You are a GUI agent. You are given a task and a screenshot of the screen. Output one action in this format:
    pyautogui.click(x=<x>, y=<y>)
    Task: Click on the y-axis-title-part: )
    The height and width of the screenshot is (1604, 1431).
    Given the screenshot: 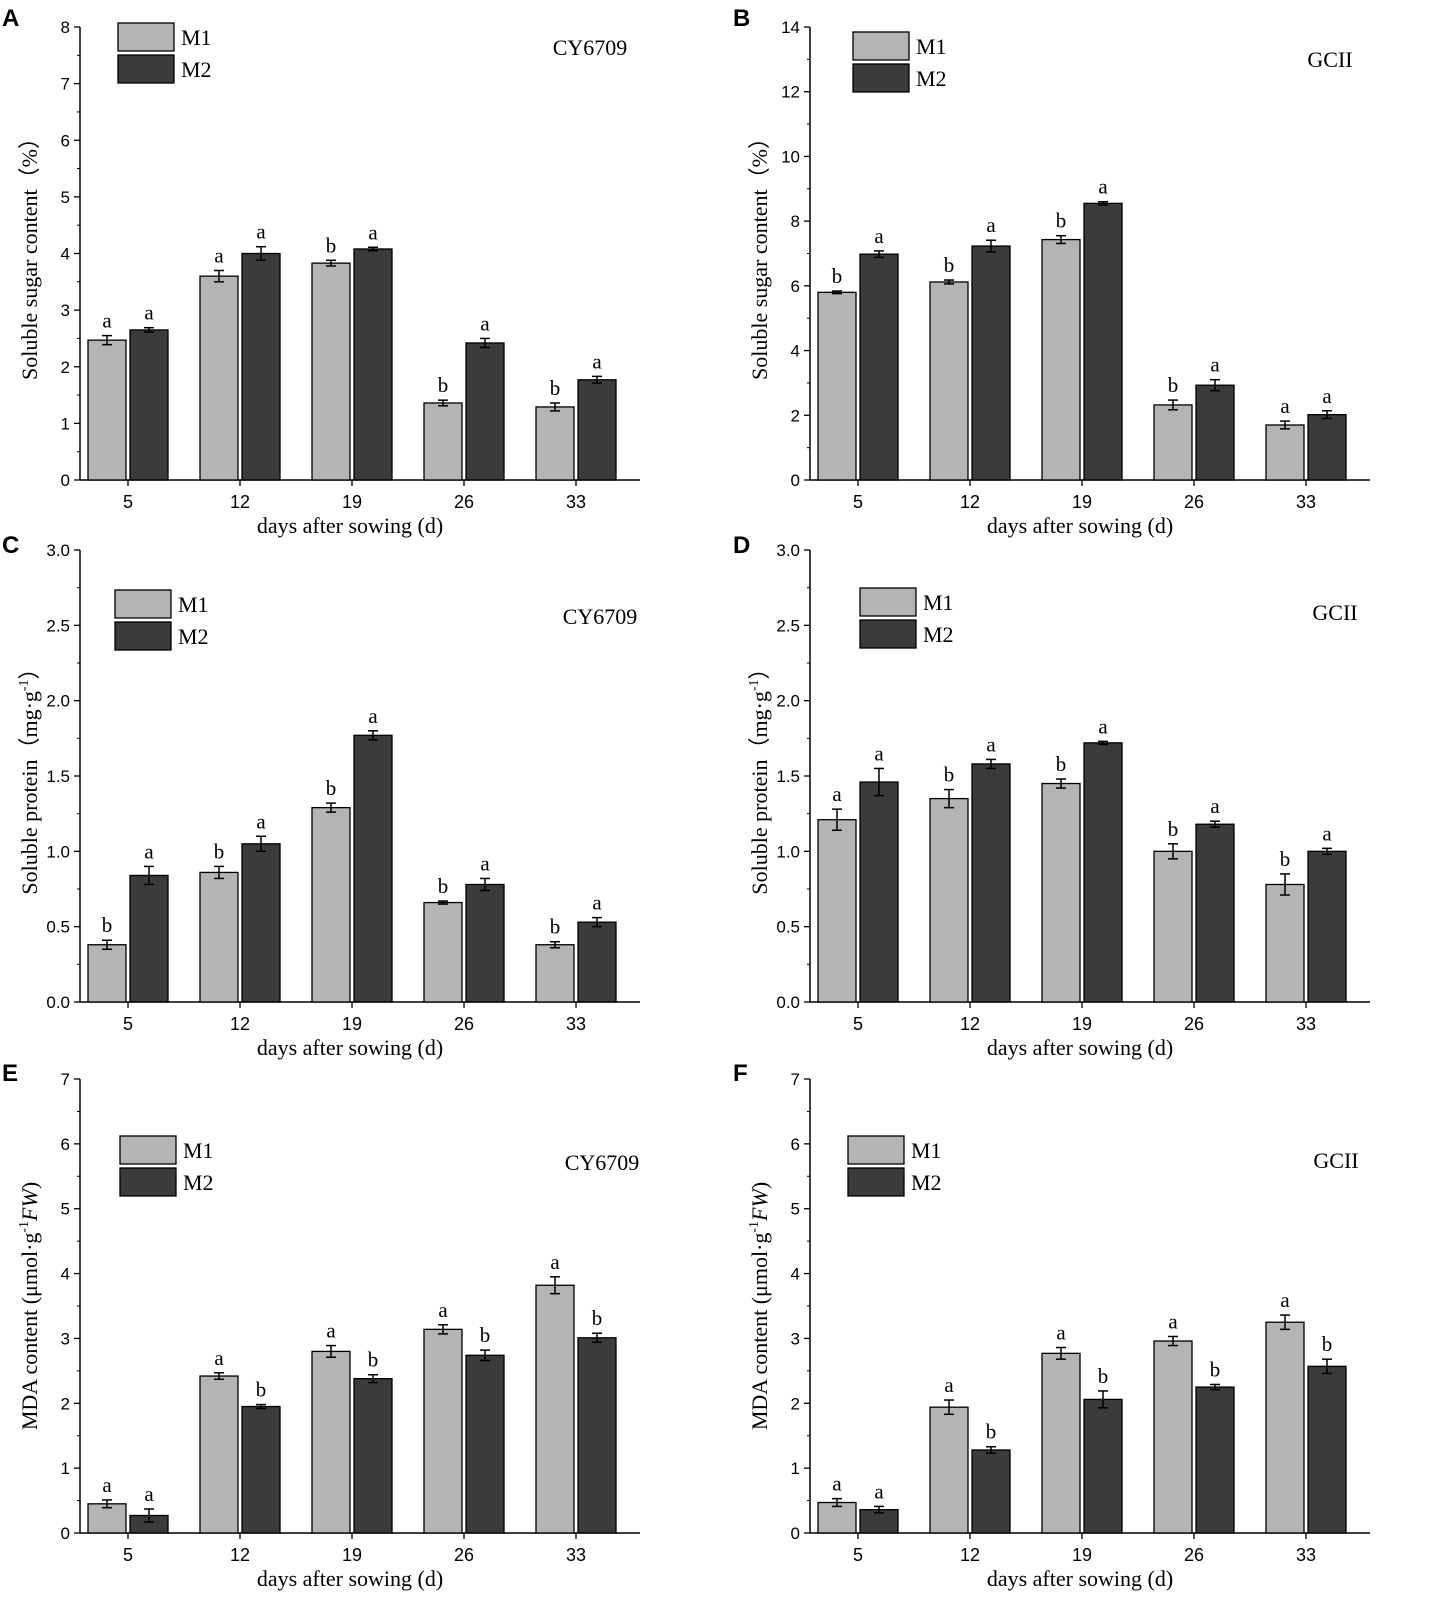 What is the action you would take?
    pyautogui.click(x=759, y=1185)
    